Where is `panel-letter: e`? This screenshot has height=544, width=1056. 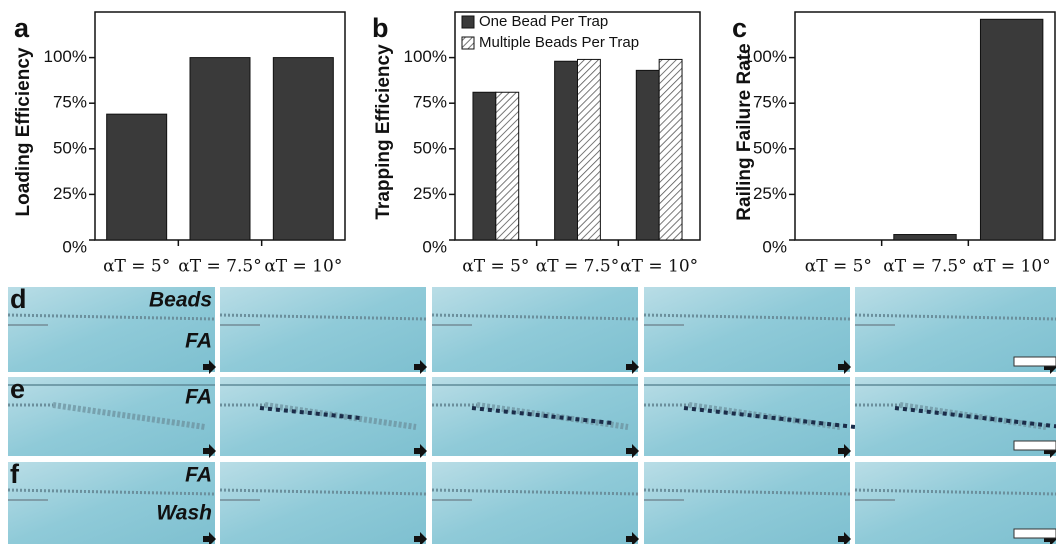 panel-letter: e is located at coordinates (17, 389).